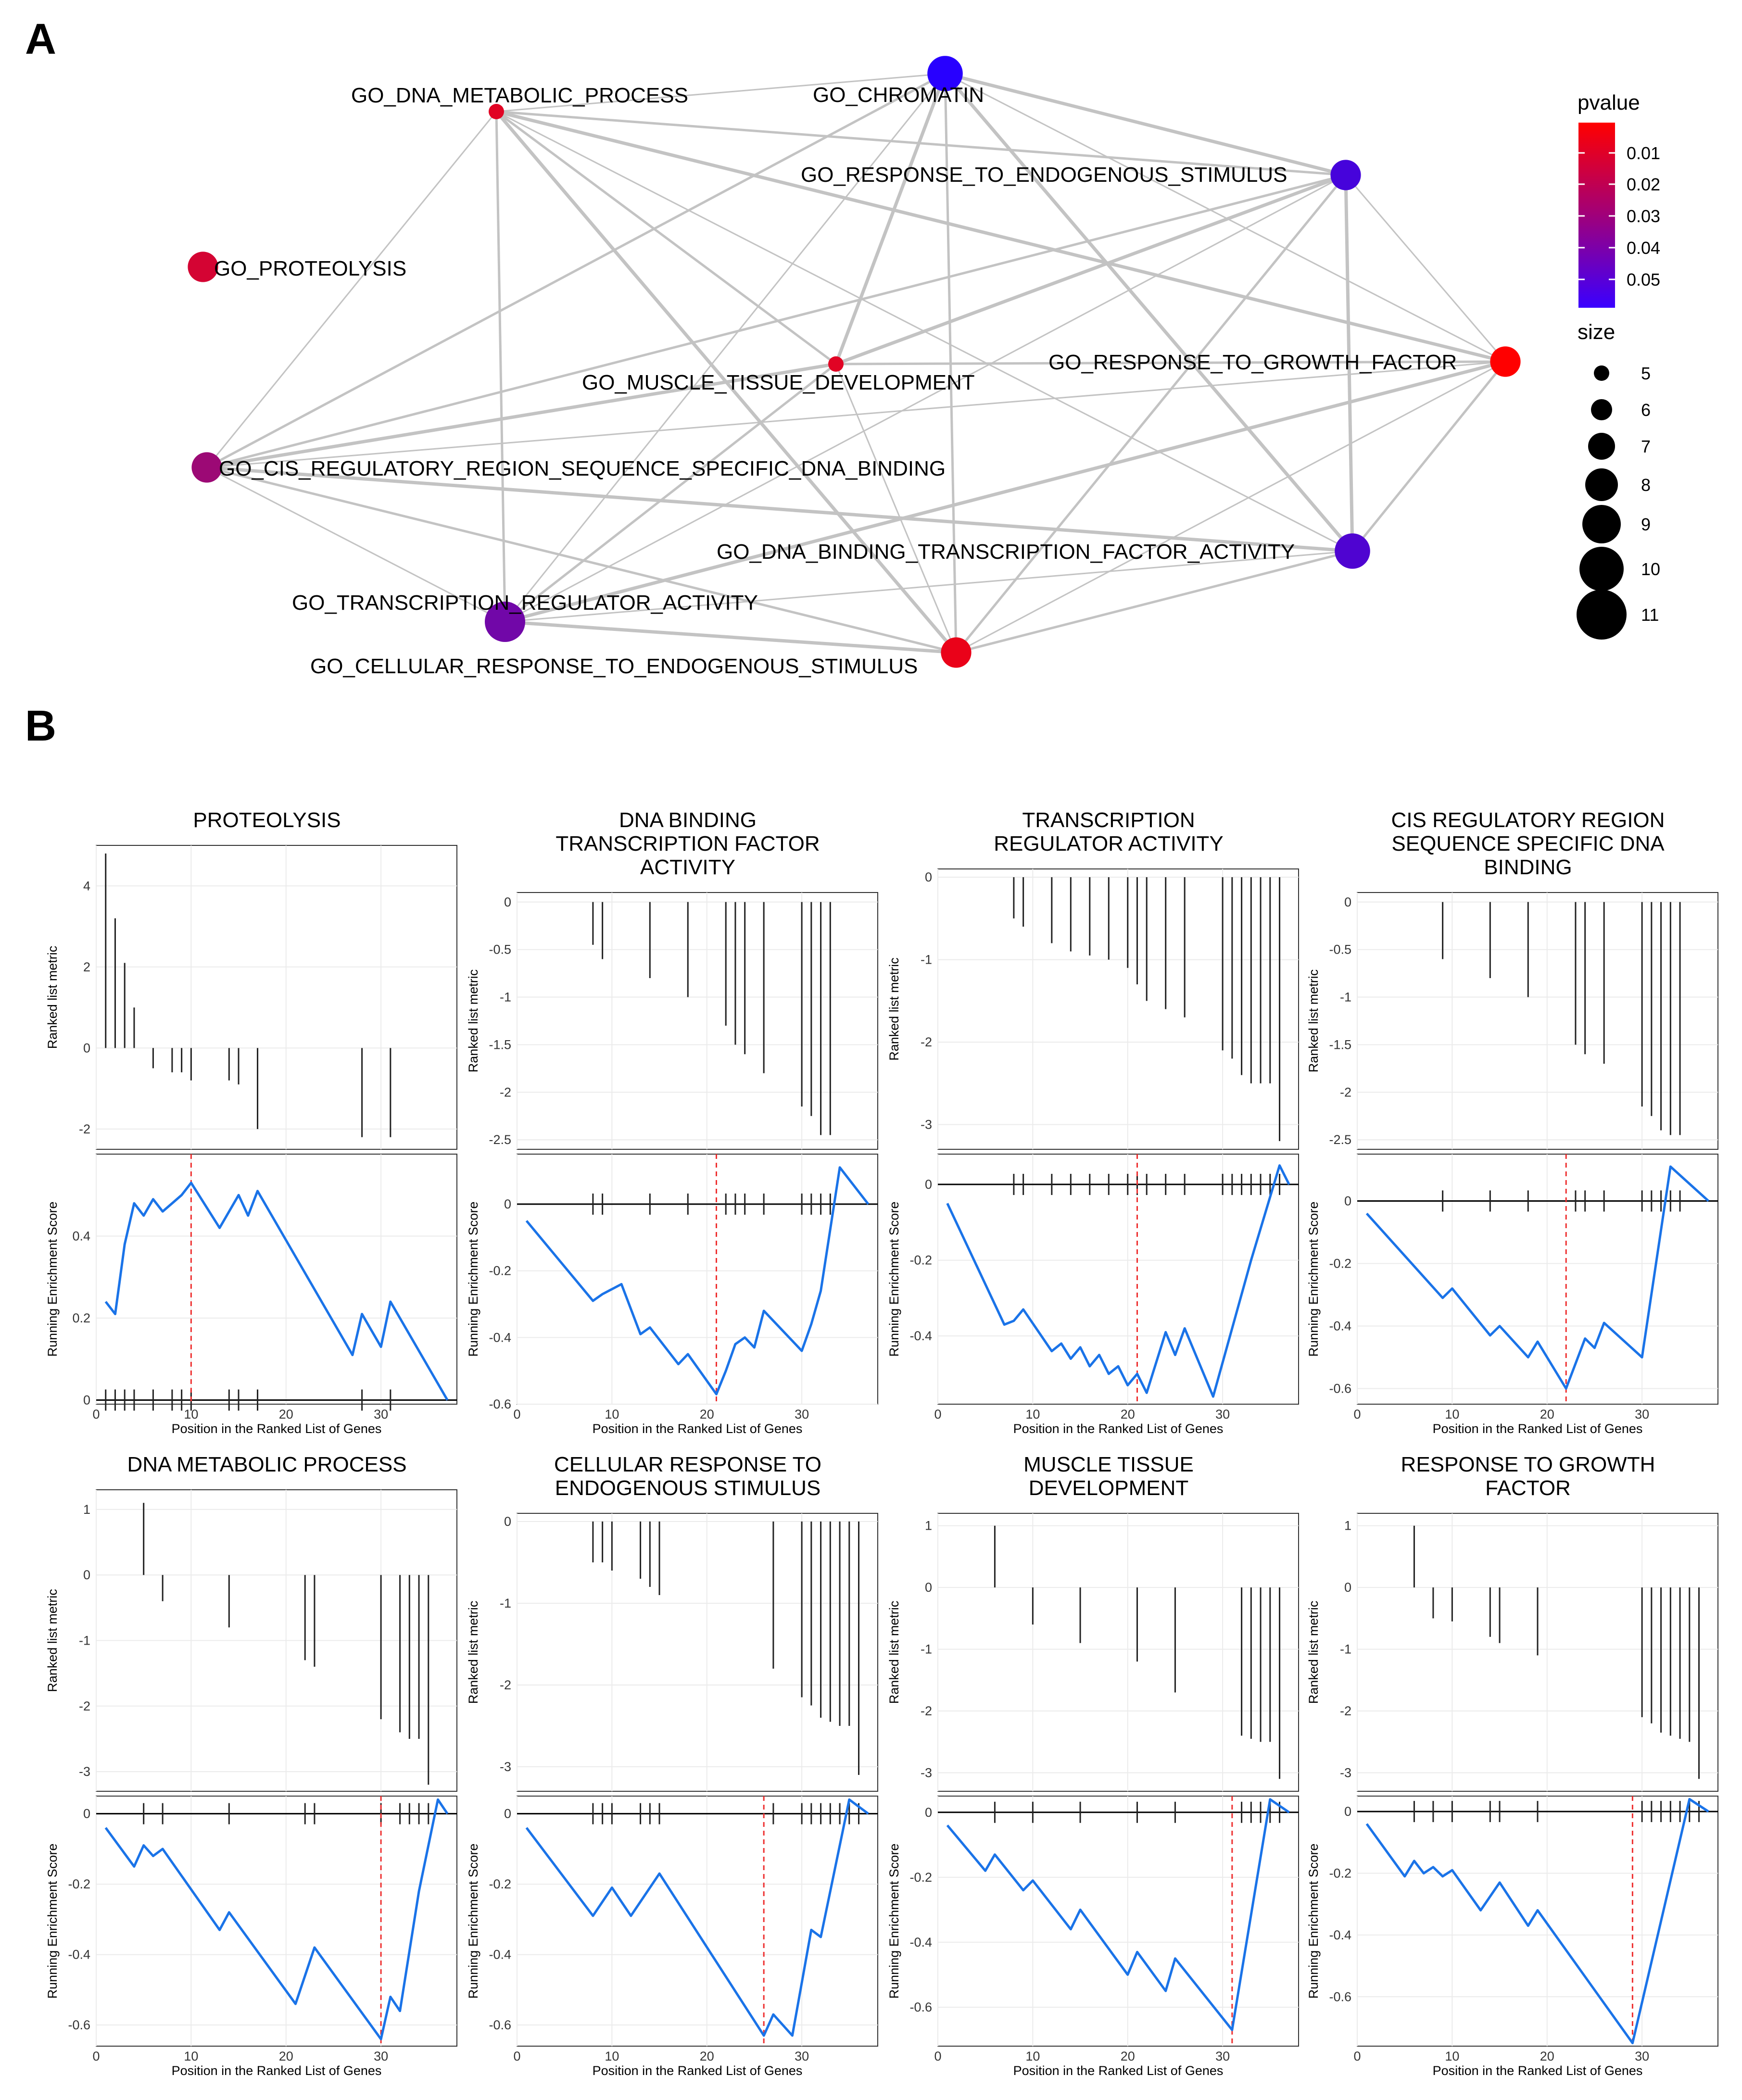  Describe the element at coordinates (521, 415) in the screenshot. I see `network-edge-n6-n4` at that location.